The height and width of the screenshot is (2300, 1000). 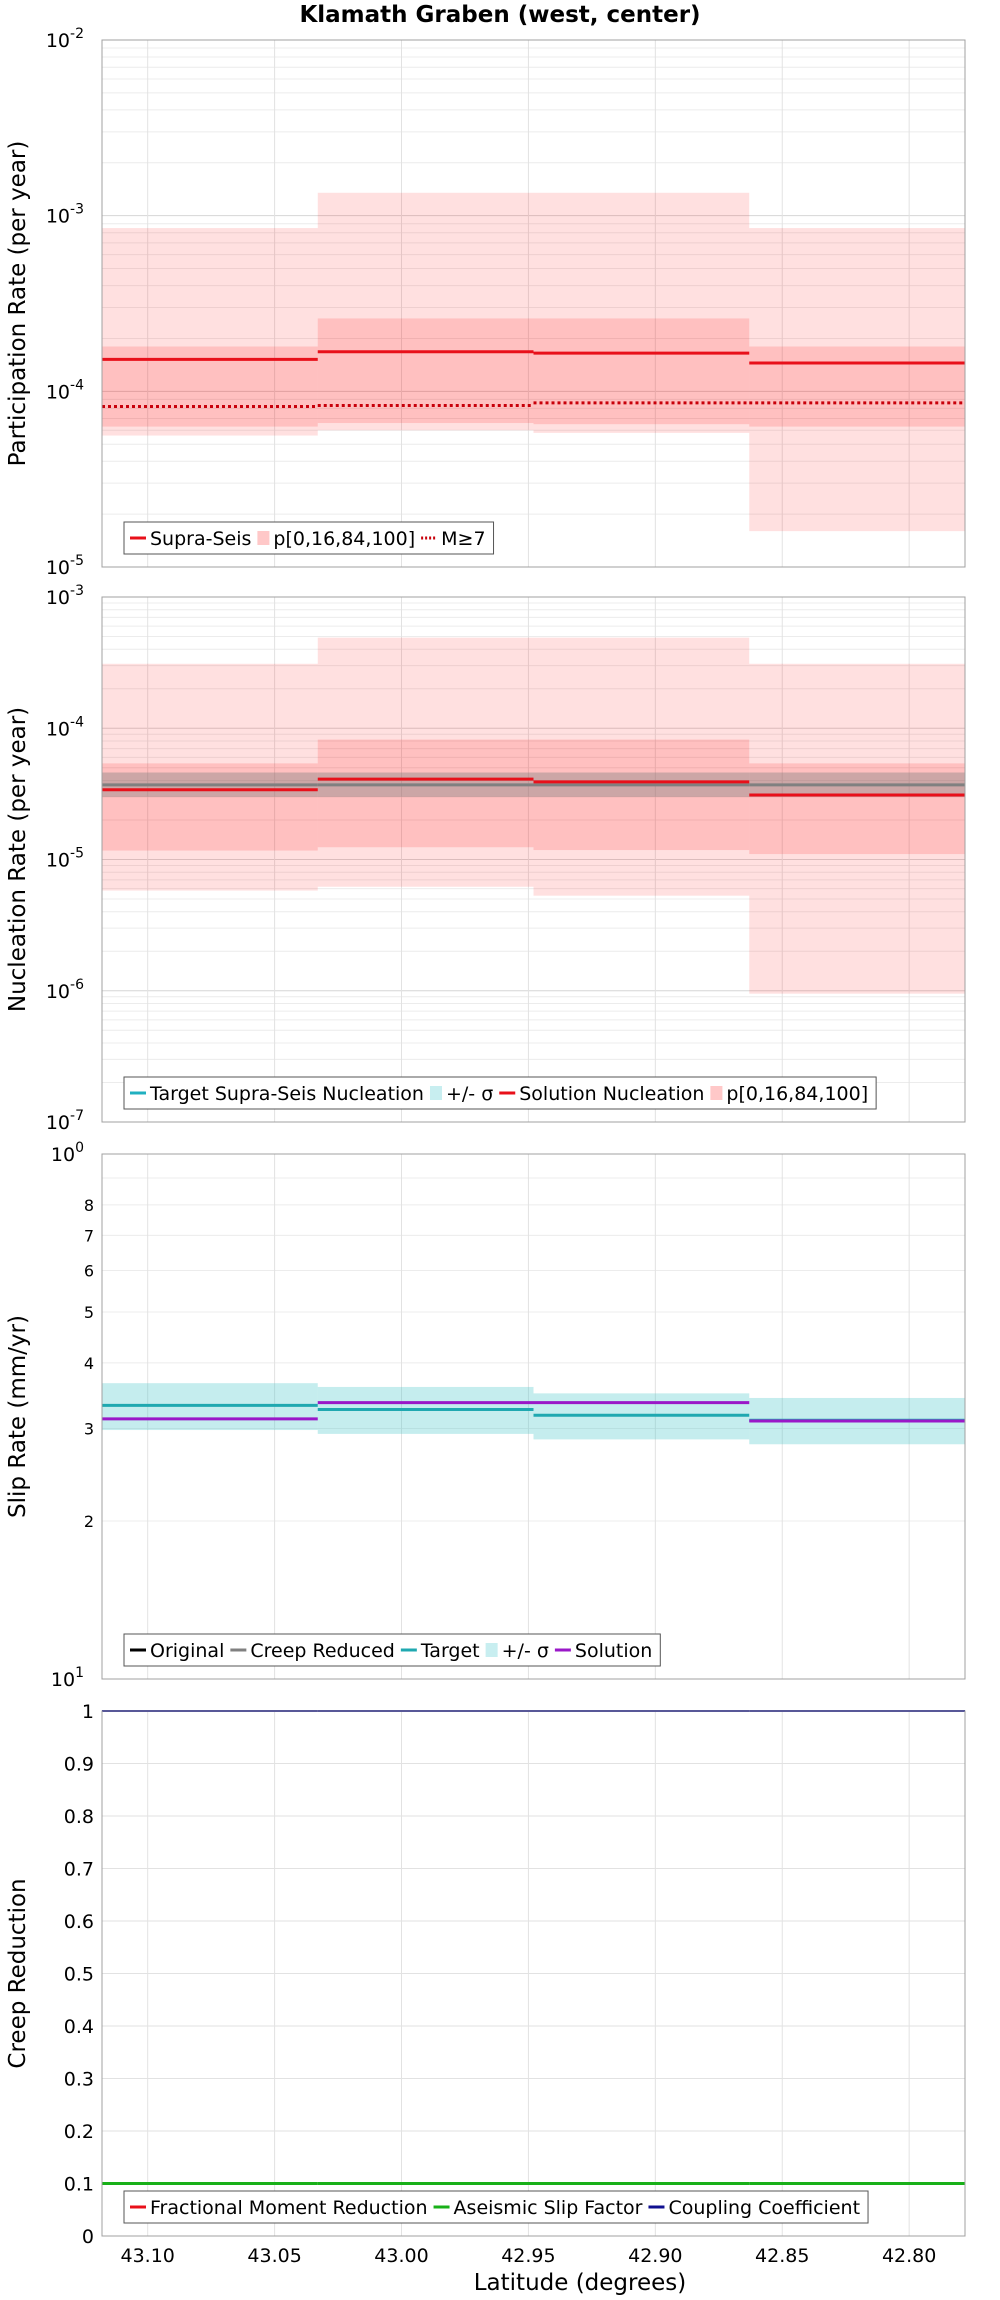 What do you see at coordinates (89, 1521) in the screenshot?
I see `y-minor-tick-label: 2` at bounding box center [89, 1521].